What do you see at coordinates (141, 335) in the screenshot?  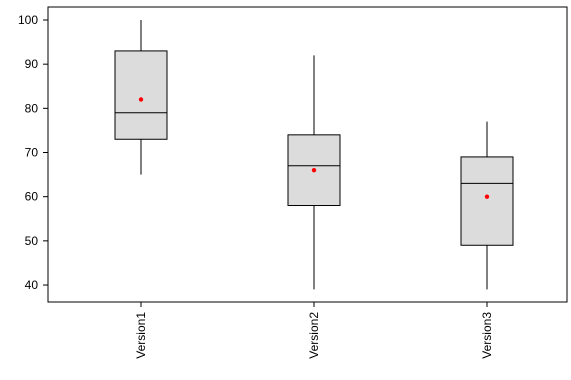 I see `x-tick-label: Version1` at bounding box center [141, 335].